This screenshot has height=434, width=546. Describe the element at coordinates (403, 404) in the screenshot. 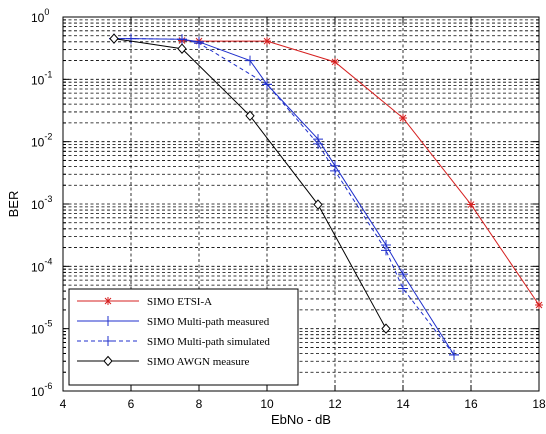

I see `x-tick-label: 14` at that location.